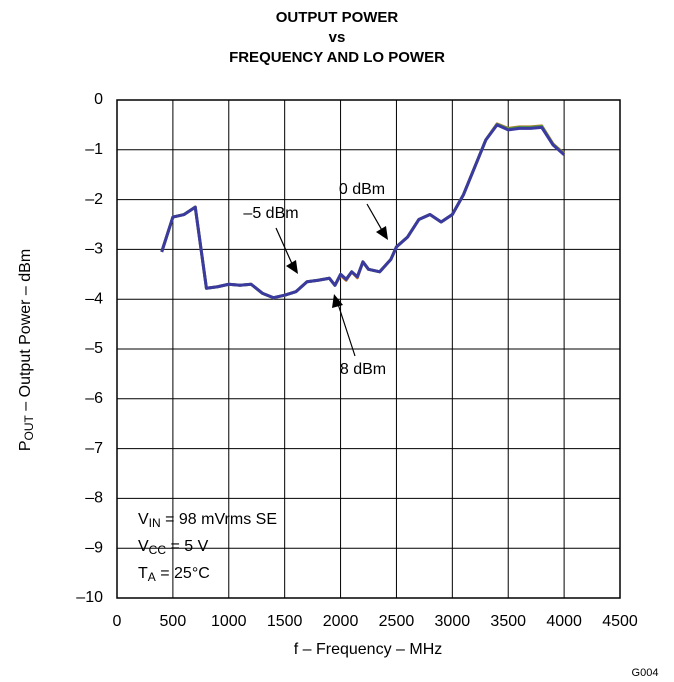 This screenshot has height=682, width=674. I want to click on figure-id: G004, so click(645, 673).